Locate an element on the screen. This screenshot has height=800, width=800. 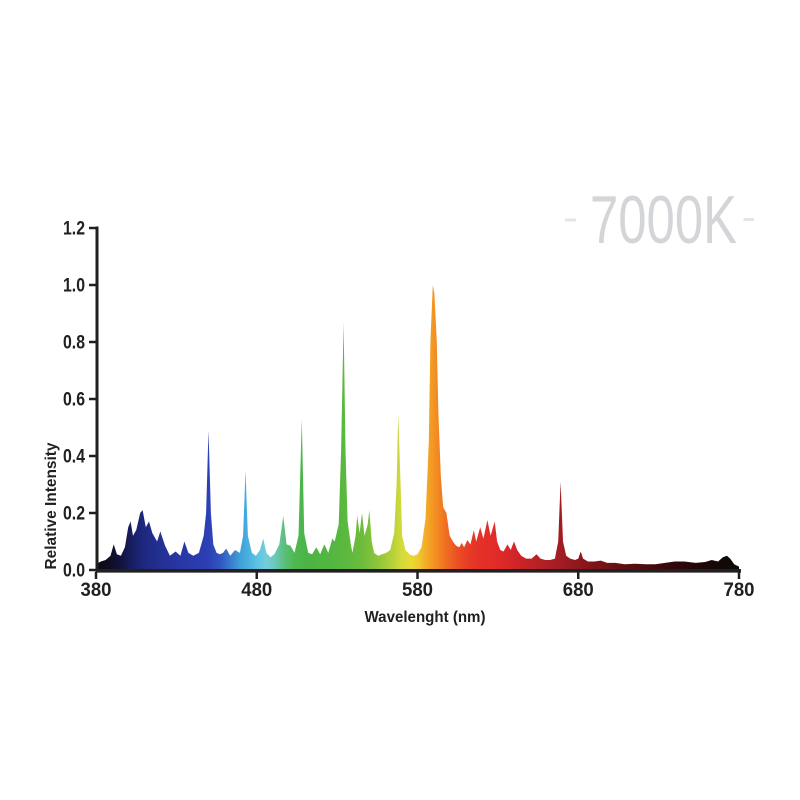
y-tick-label: 1.0 is located at coordinates (74, 286).